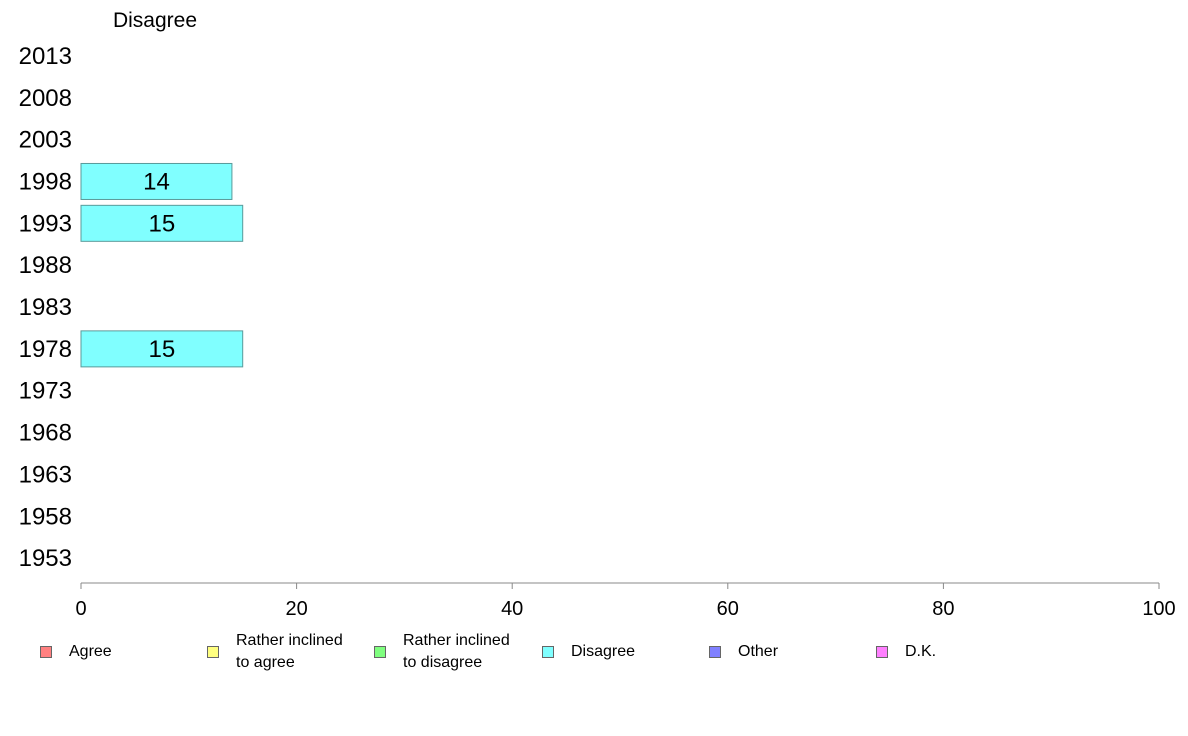 The height and width of the screenshot is (736, 1188). I want to click on y-tick-label: 1978, so click(45, 349).